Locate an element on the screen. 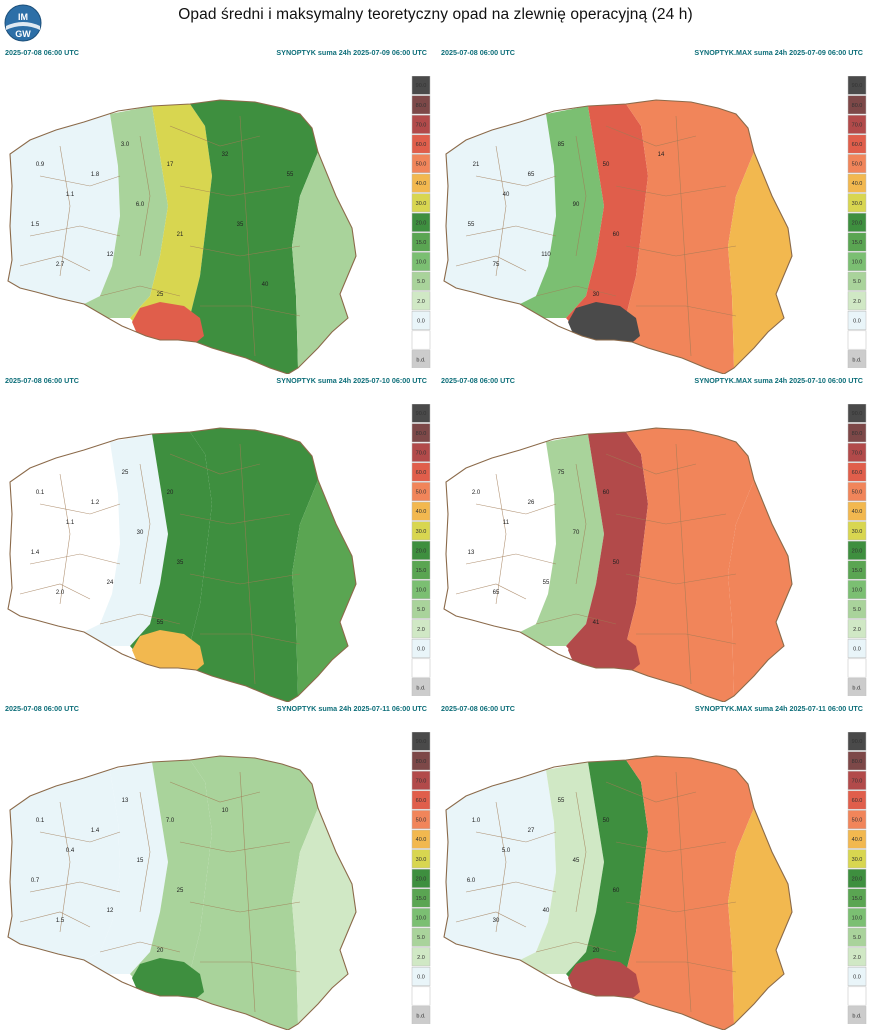 This screenshot has height=1030, width=871. region-value-label: 25 is located at coordinates (125, 473).